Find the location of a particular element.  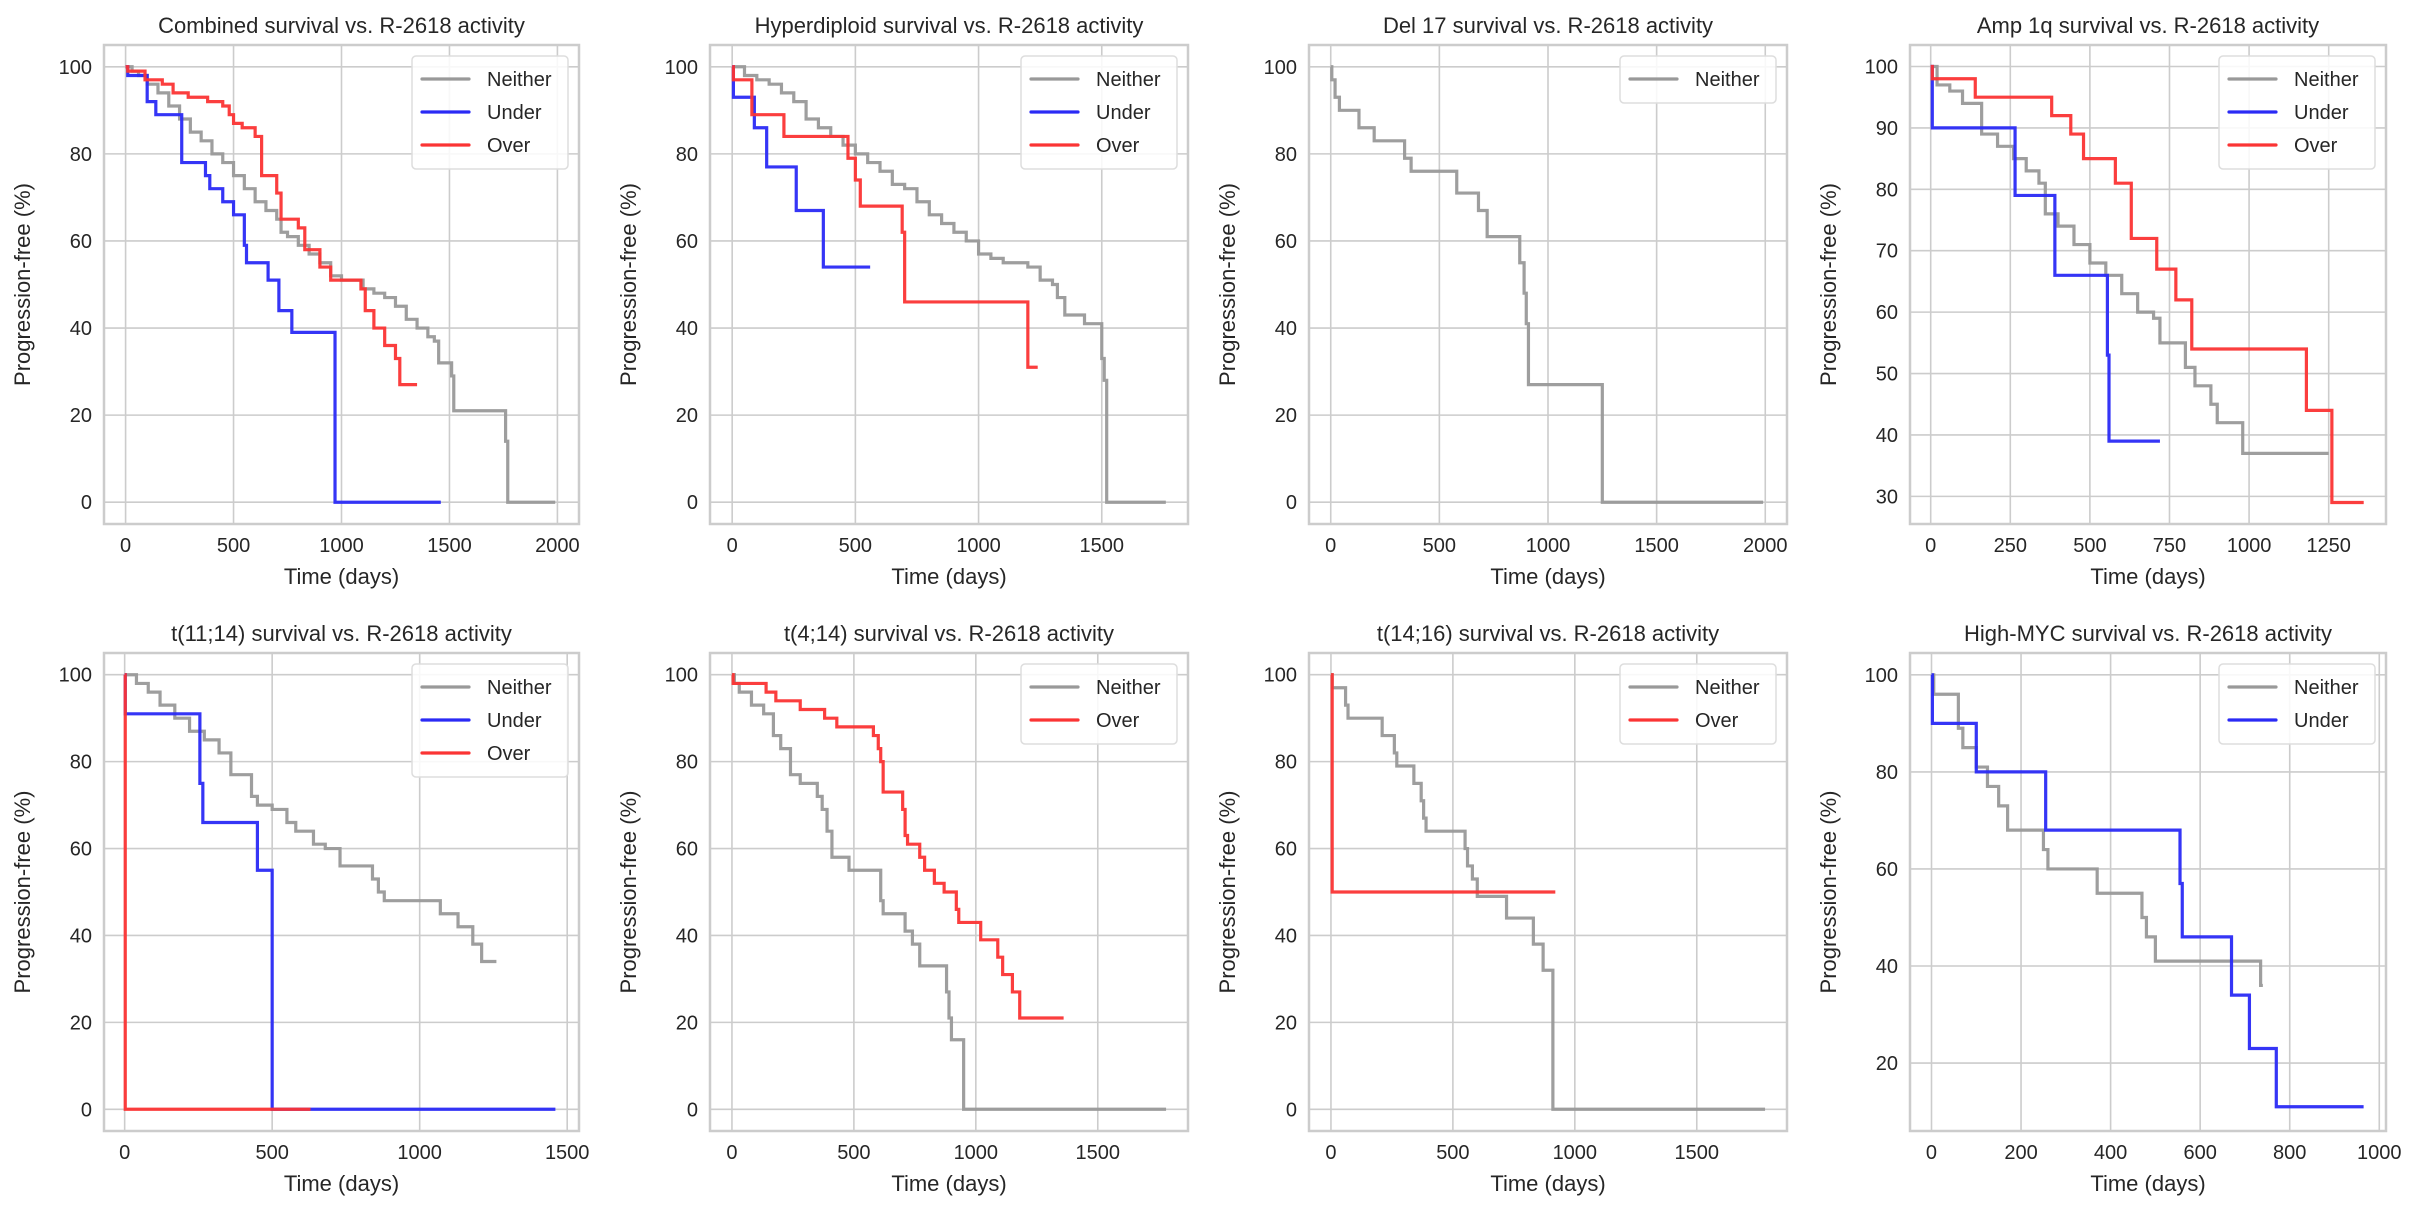

x-tick-label: 250 is located at coordinates (2010, 546).